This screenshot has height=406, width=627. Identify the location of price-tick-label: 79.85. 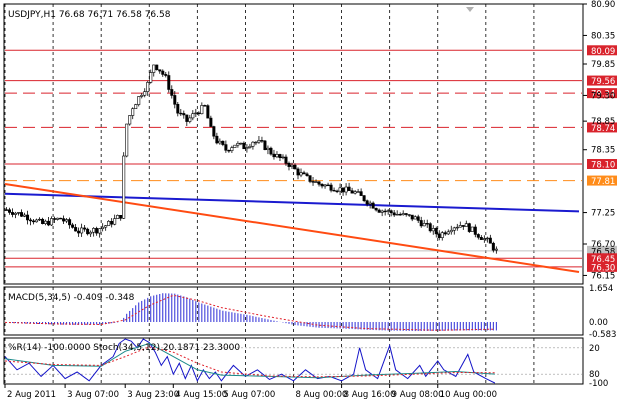
(603, 65).